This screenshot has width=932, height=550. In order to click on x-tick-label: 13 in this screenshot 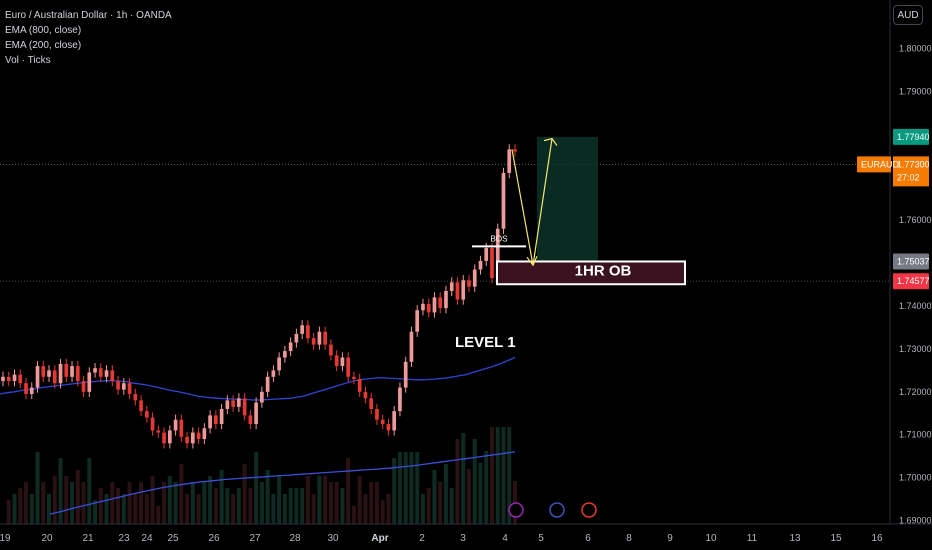, I will do `click(795, 538)`.